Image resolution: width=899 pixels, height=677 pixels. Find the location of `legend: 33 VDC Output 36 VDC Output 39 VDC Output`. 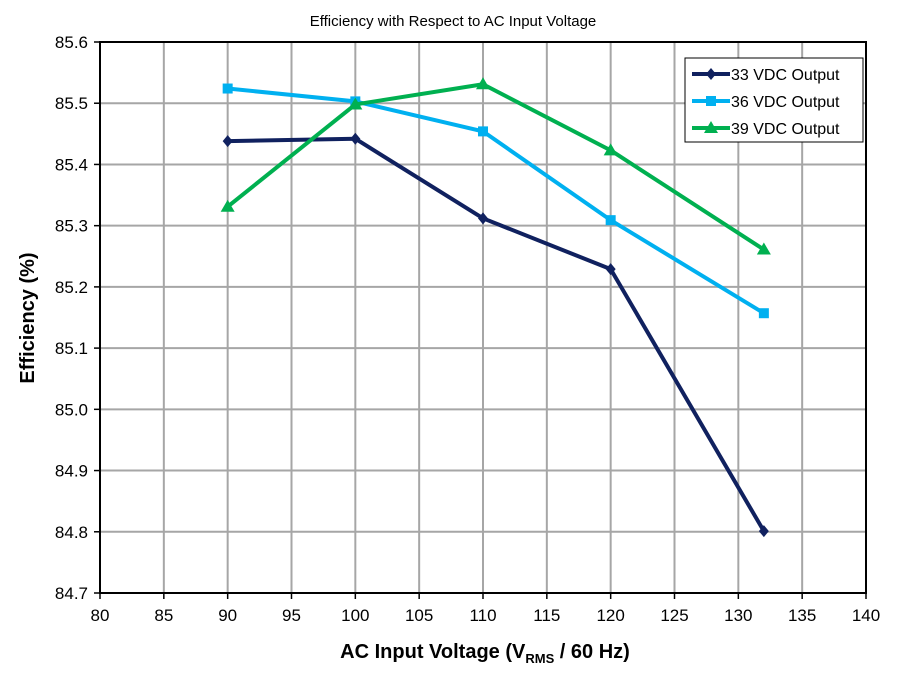

legend: 33 VDC Output 36 VDC Output 39 VDC Output is located at coordinates (774, 100).